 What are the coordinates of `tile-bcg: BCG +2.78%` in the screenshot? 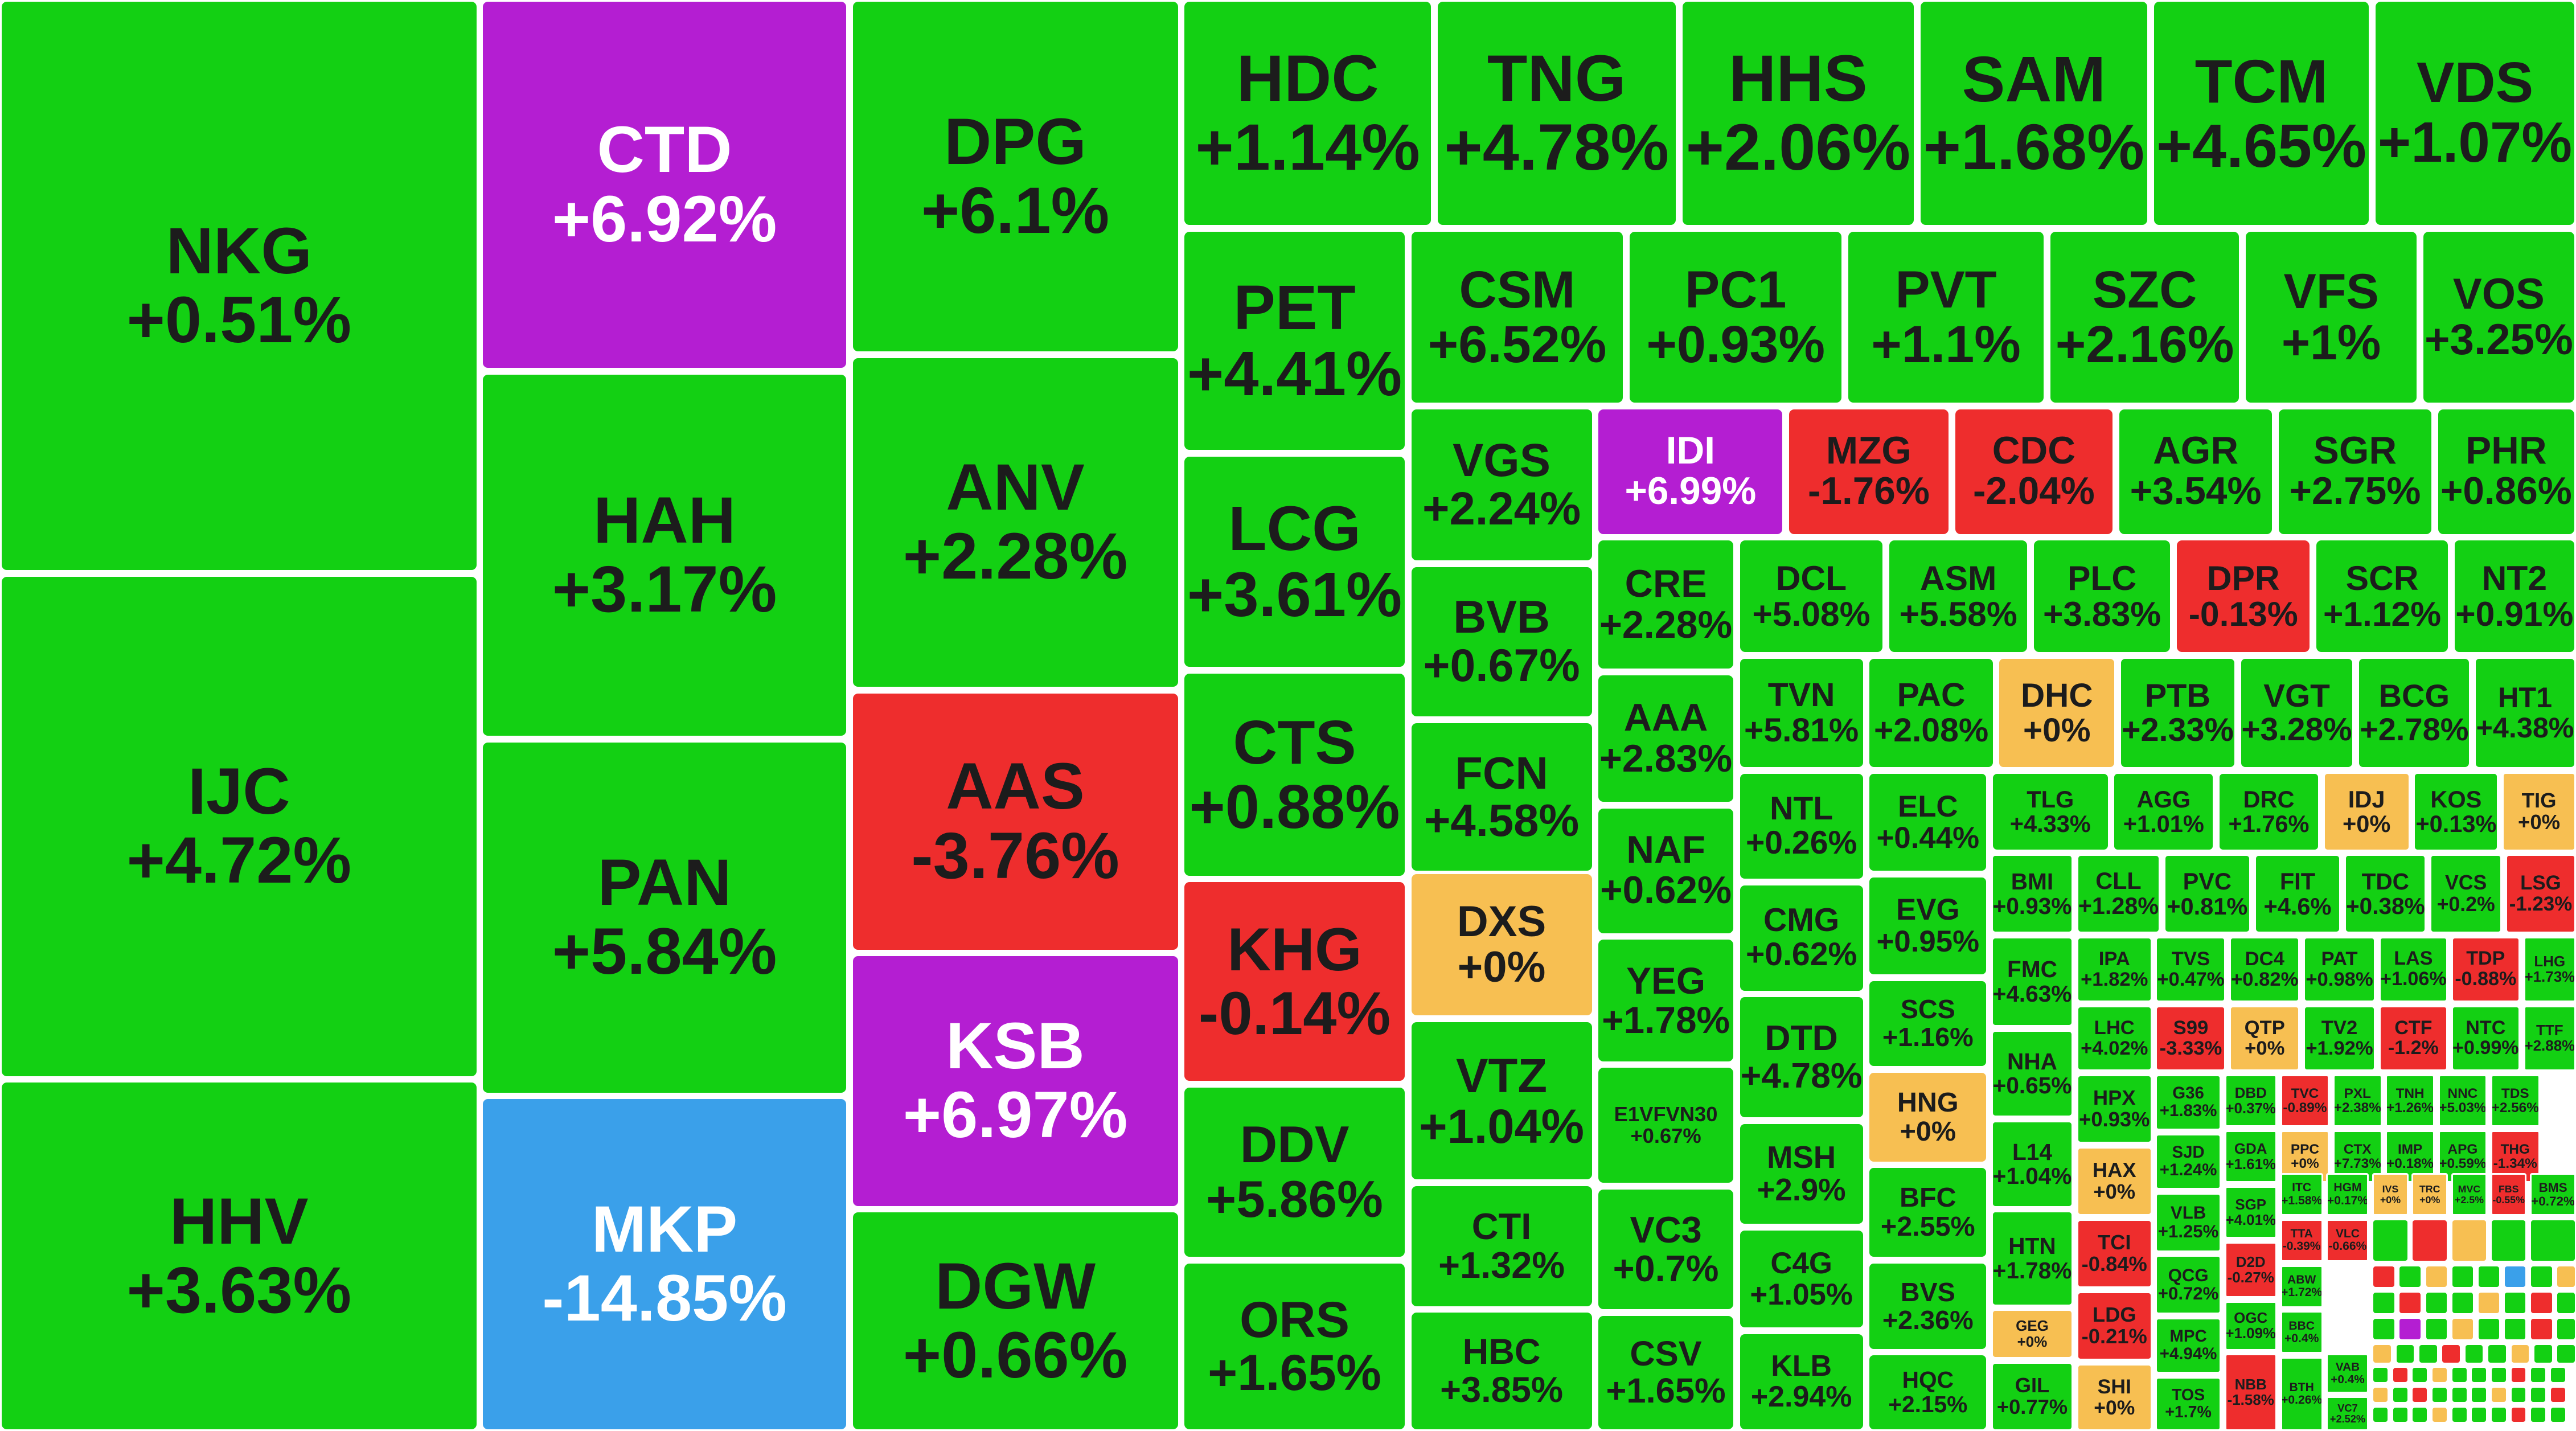 It's located at (2414, 713).